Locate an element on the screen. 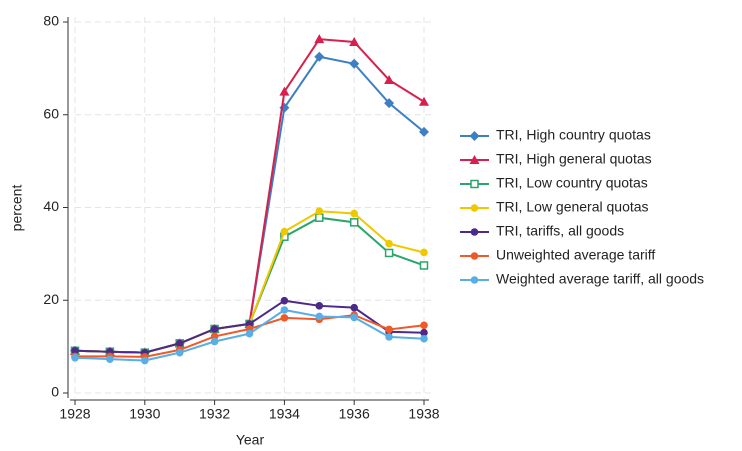 The height and width of the screenshot is (451, 742). legend-label: TRI, Low country quotas is located at coordinates (572, 183).